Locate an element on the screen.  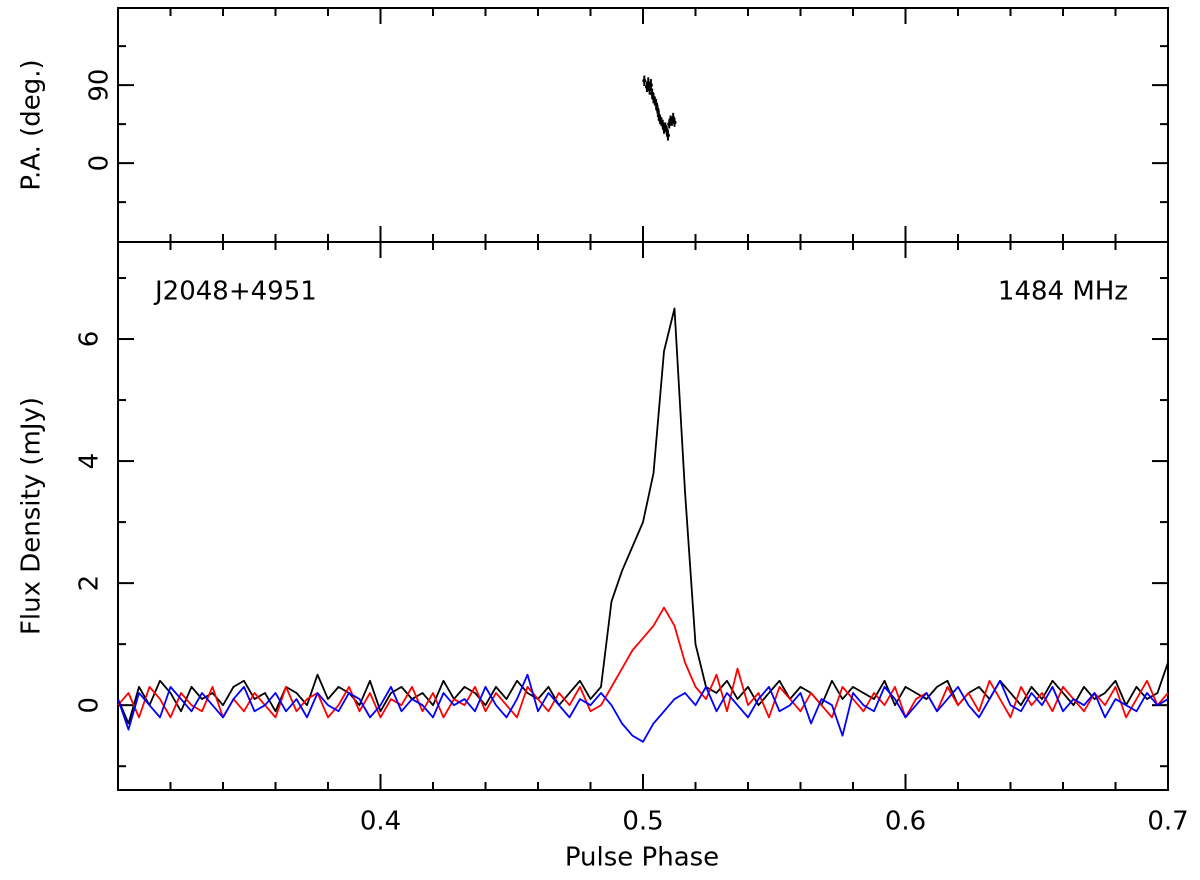
x-tick-label: 0.6 is located at coordinates (905, 822).